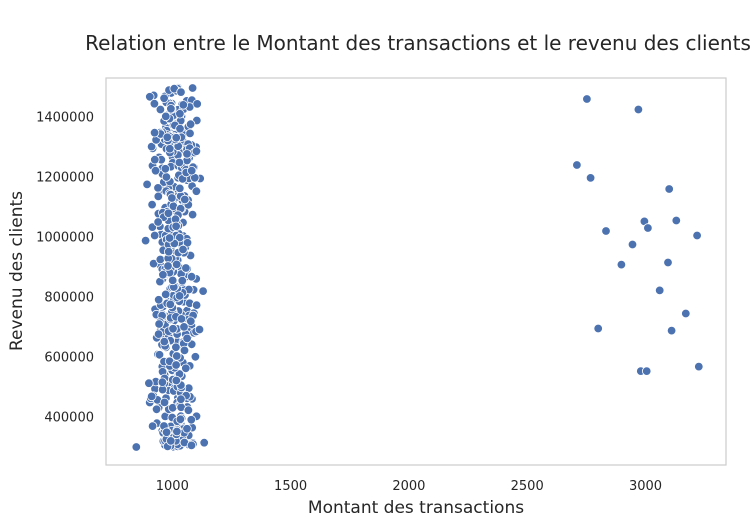 Image resolution: width=751 pixels, height=526 pixels. Describe the element at coordinates (409, 486) in the screenshot. I see `x-axis-ticks: 1000 1500 2000 2500 3000` at that location.